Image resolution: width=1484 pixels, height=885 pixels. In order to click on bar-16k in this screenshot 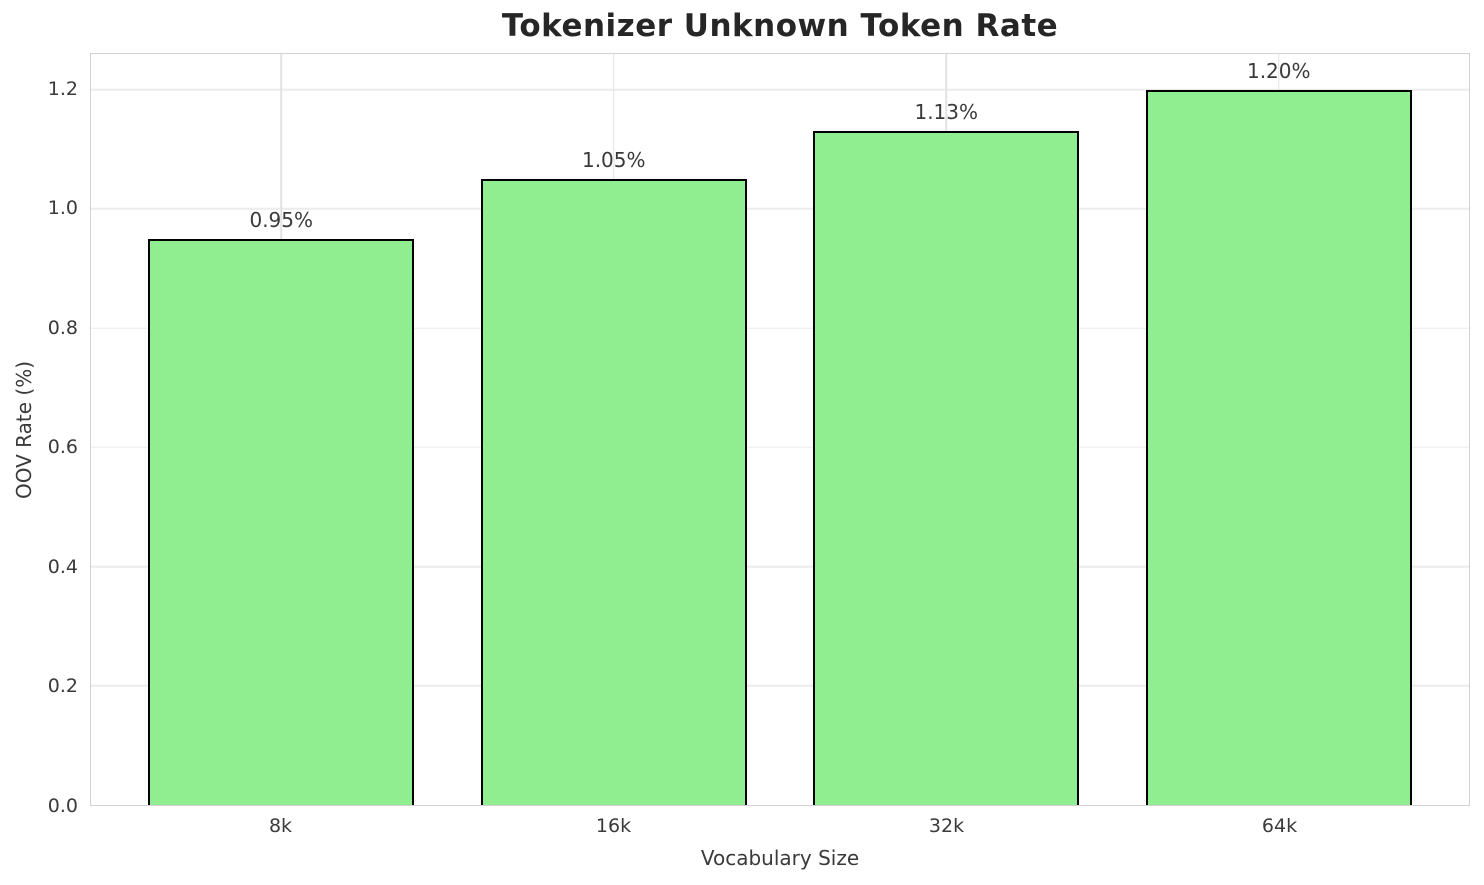, I will do `click(613, 492)`.